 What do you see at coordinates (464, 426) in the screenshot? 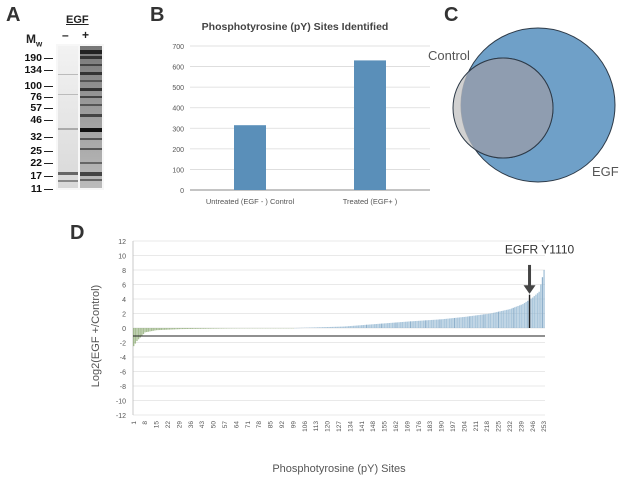
I see `chart-d-xtick: 204` at bounding box center [464, 426].